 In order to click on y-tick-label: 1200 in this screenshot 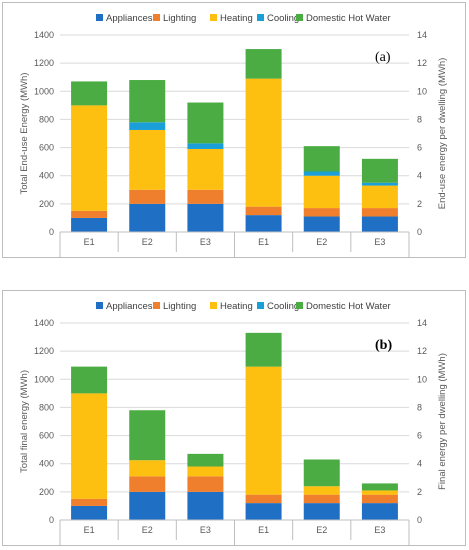, I will do `click(44, 351)`.